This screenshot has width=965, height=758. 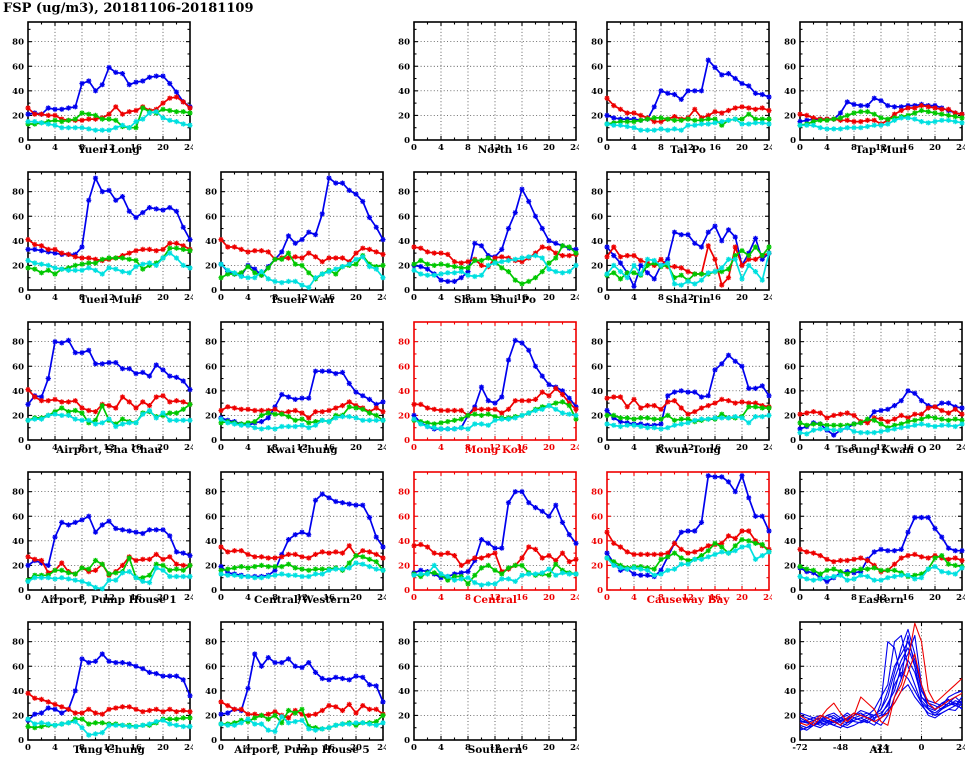 What do you see at coordinates (128, 8) in the screenshot?
I see `page-title: FSP (ug/m3), 20181106-20181109` at bounding box center [128, 8].